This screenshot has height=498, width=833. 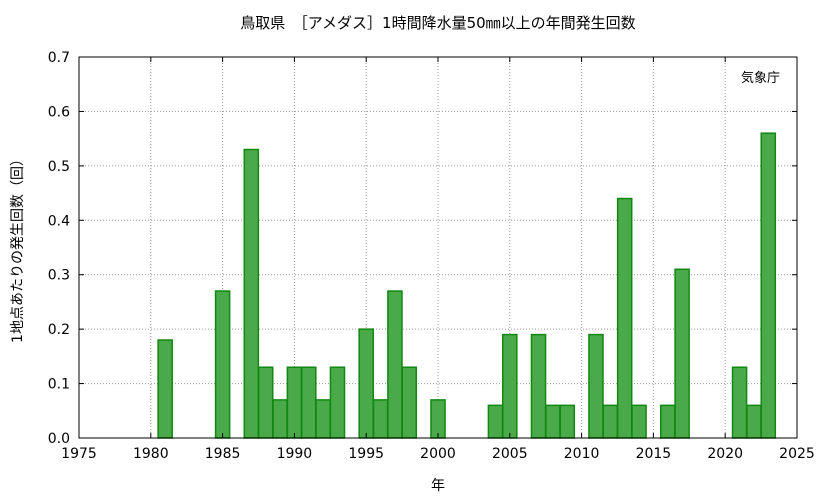 What do you see at coordinates (59, 112) in the screenshot?
I see `y-tick-label: 0.6` at bounding box center [59, 112].